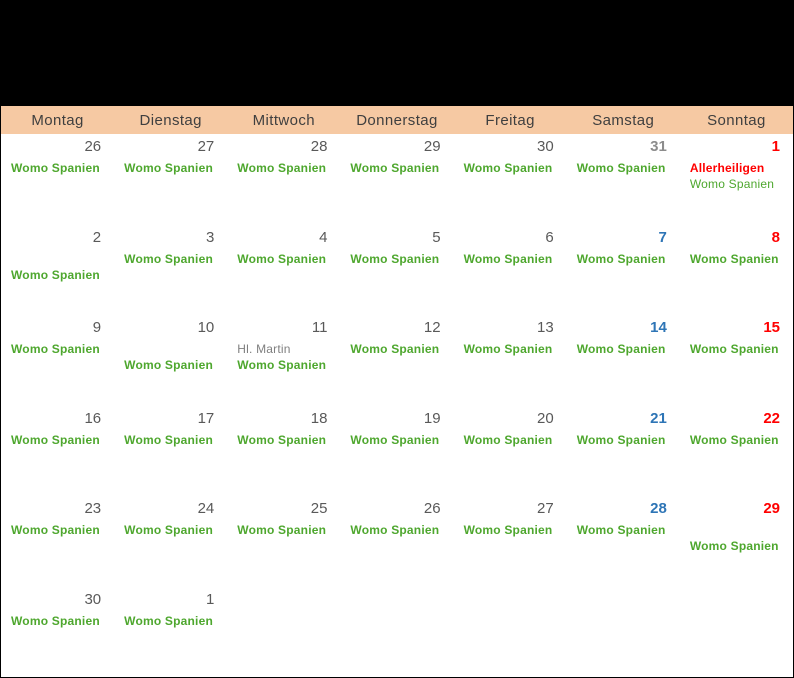  Describe the element at coordinates (97, 237) in the screenshot. I see `date-number: 2` at that location.